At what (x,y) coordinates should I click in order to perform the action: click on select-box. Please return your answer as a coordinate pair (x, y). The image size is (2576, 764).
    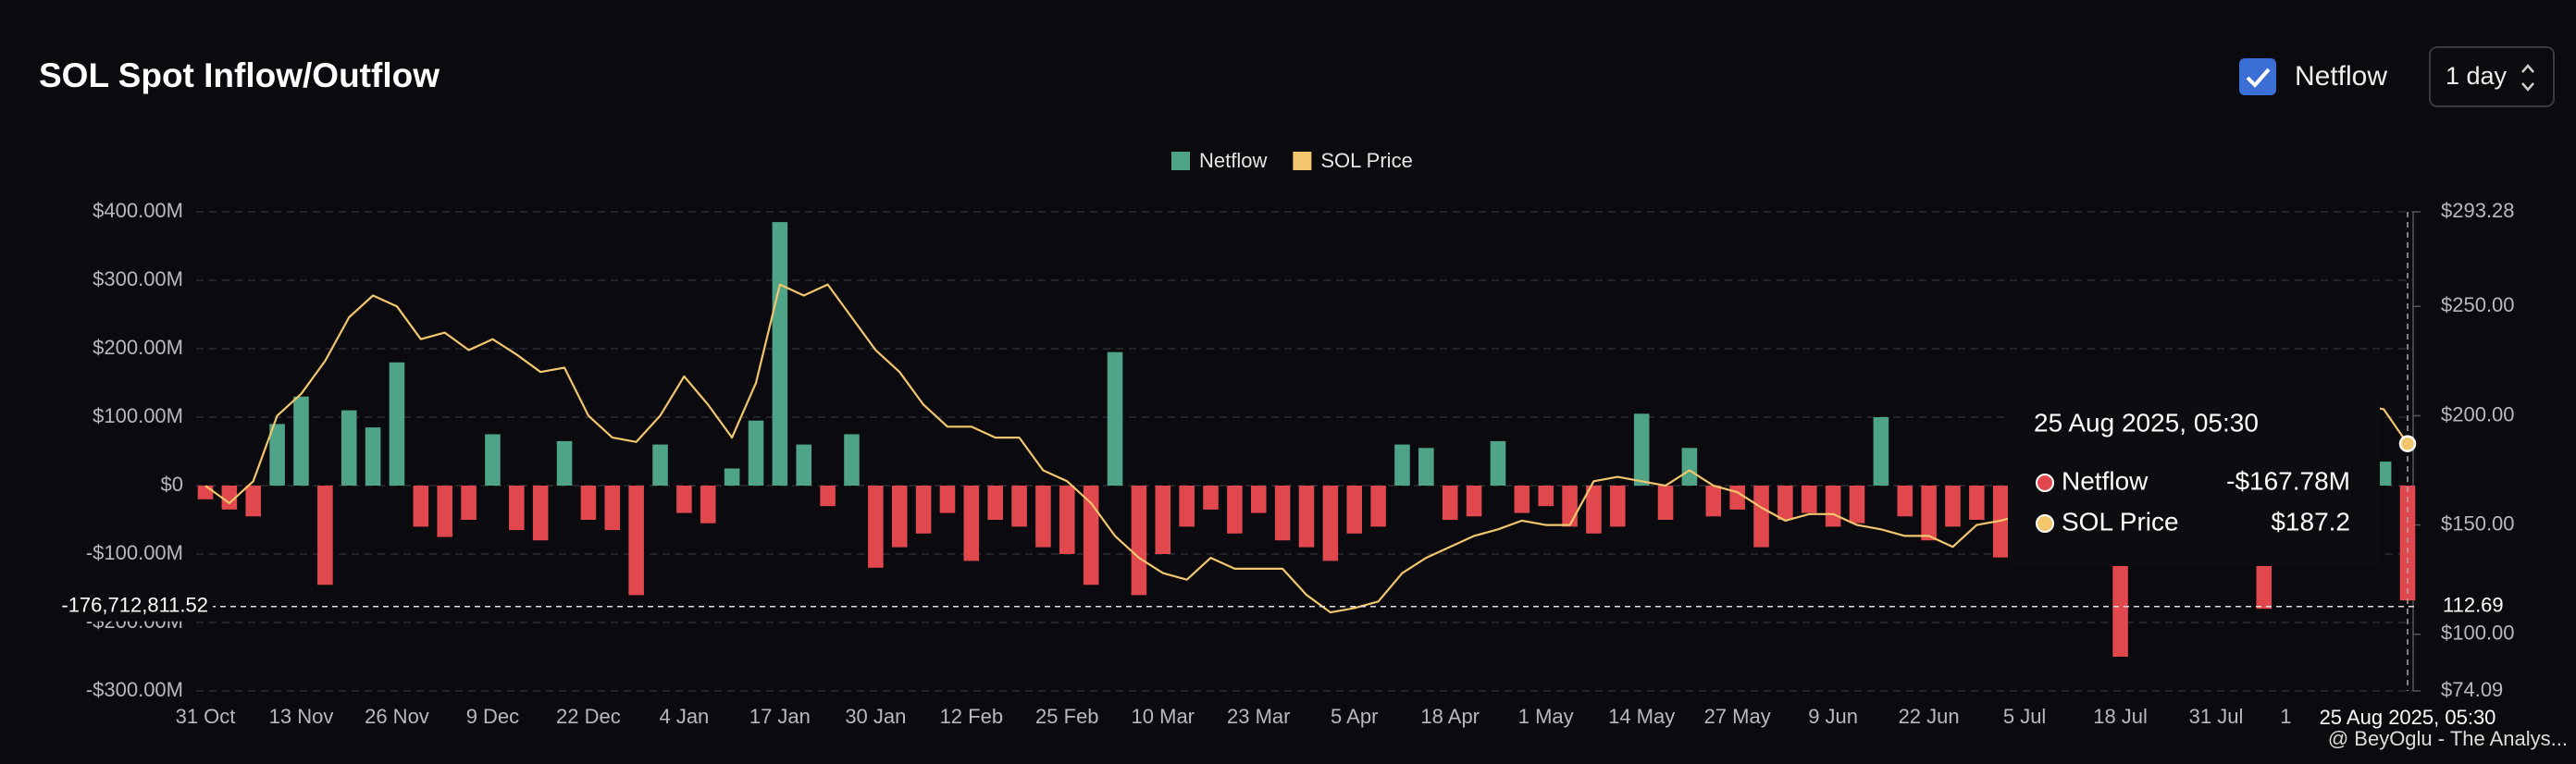
    Looking at the image, I should click on (2492, 76).